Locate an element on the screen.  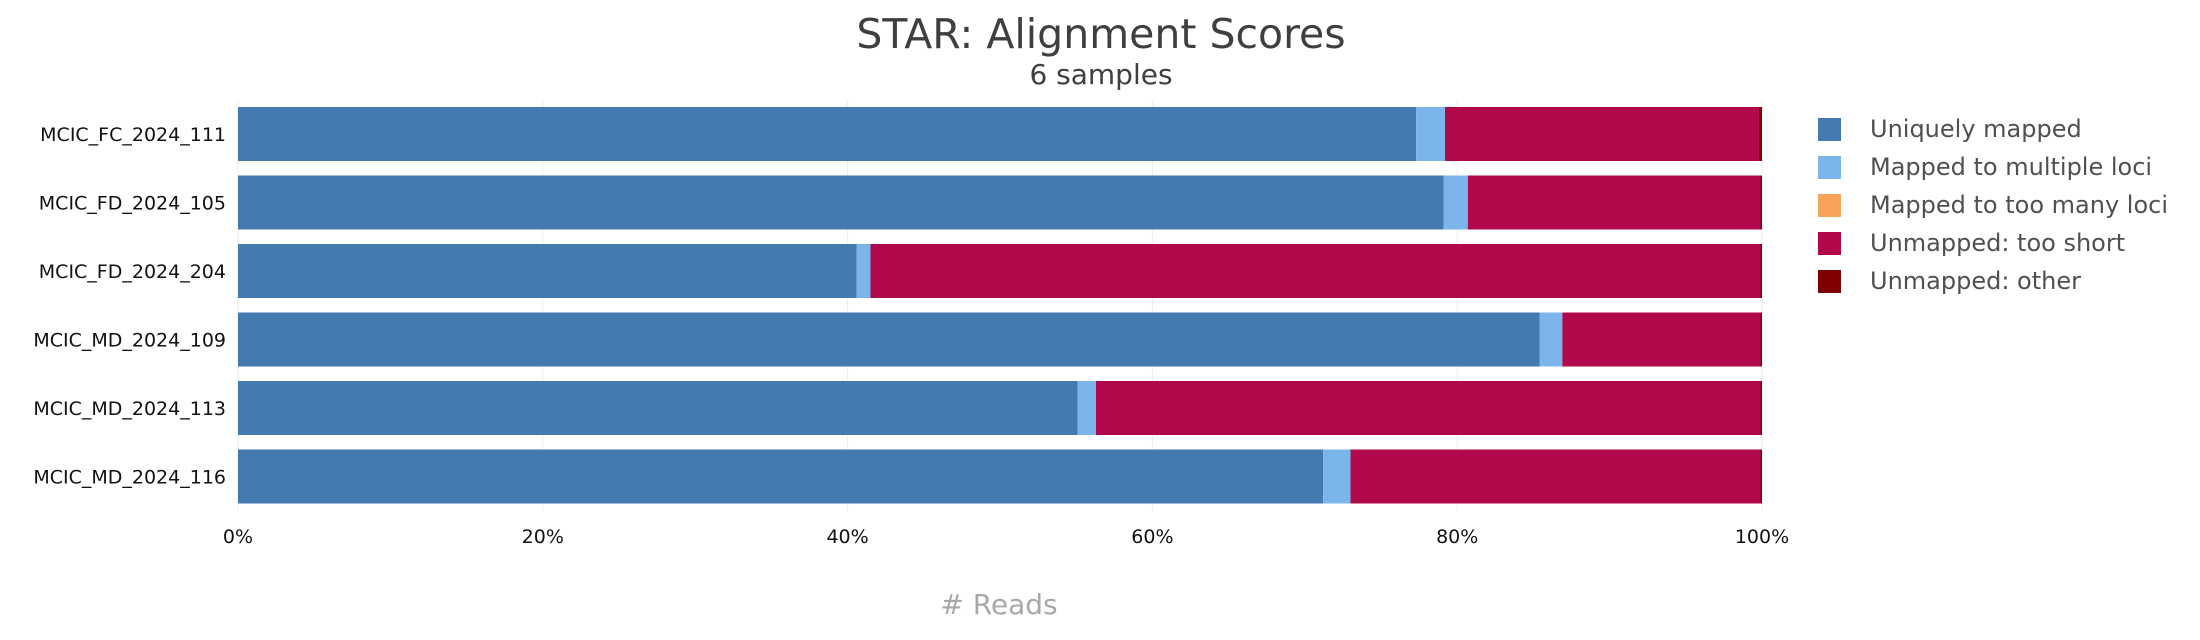
x-tick-label: 40% is located at coordinates (847, 537).